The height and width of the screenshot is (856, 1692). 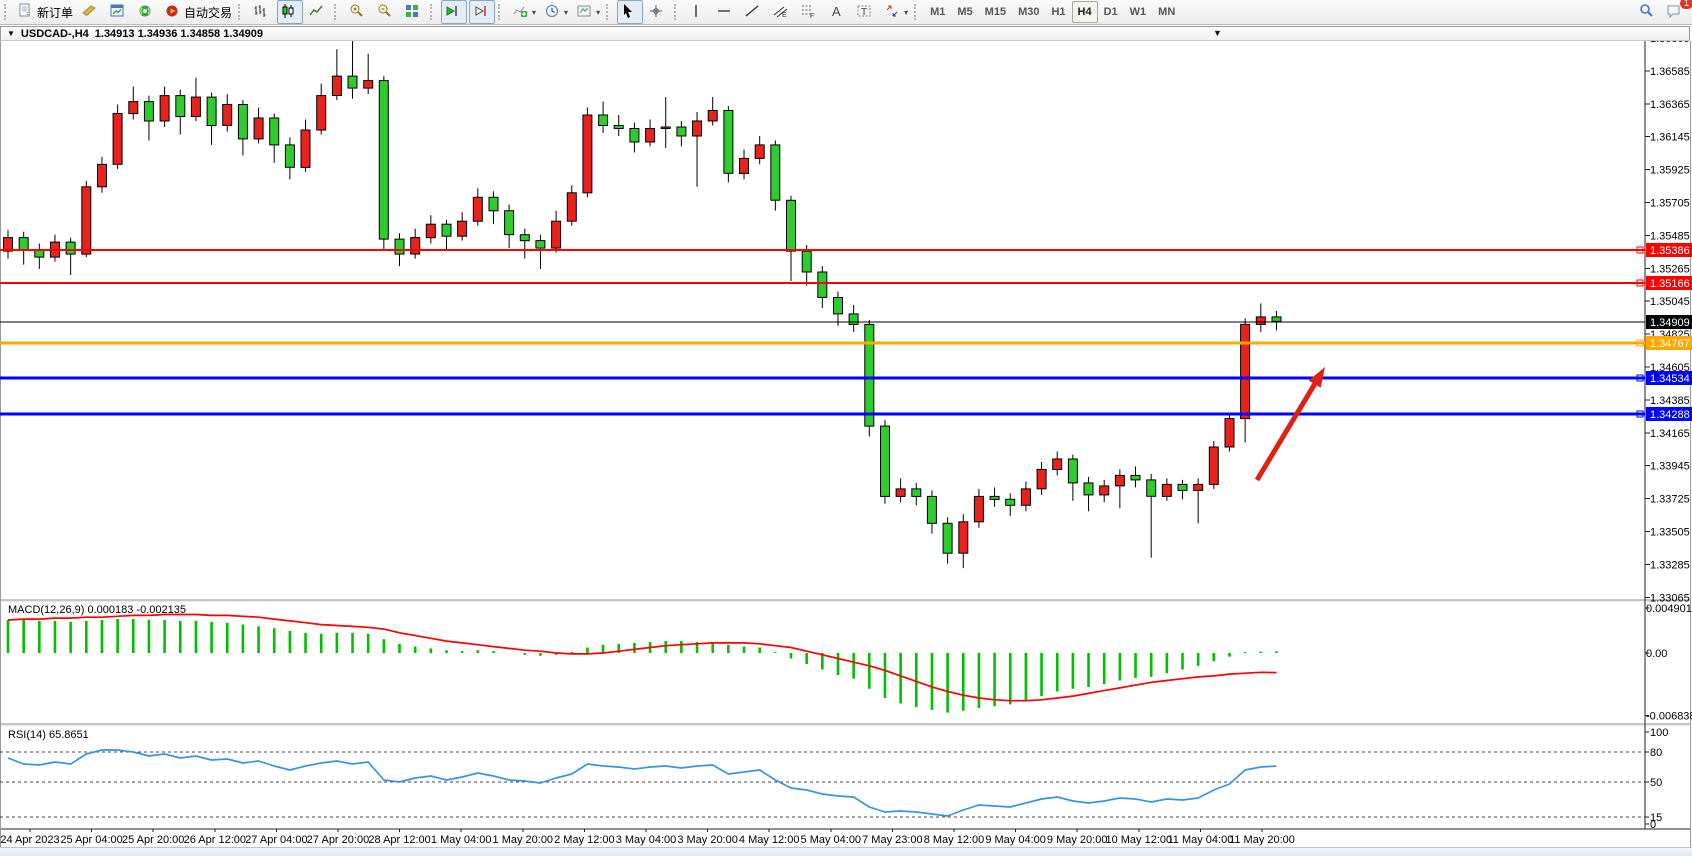 I want to click on tile-windows-icon, so click(x=412, y=12).